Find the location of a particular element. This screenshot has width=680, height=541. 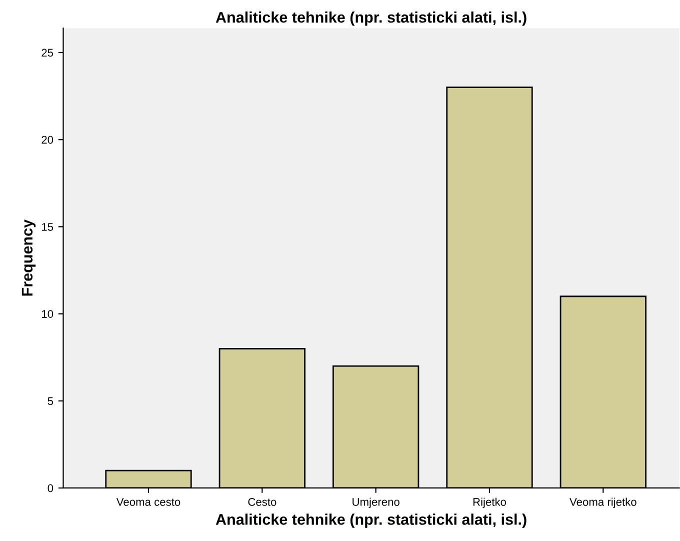

y-tick-label: 0 is located at coordinates (51, 488).